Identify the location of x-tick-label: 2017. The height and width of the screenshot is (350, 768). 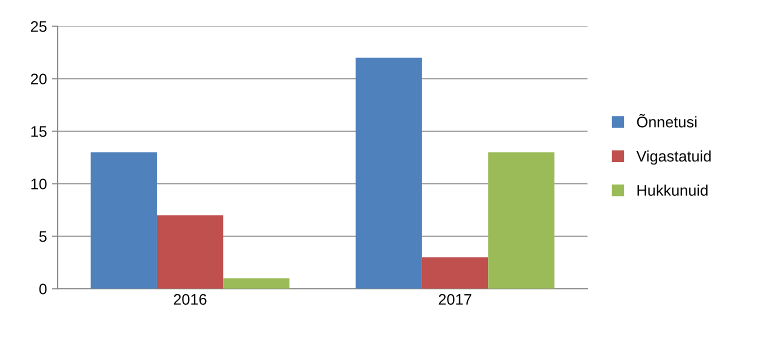
(455, 299).